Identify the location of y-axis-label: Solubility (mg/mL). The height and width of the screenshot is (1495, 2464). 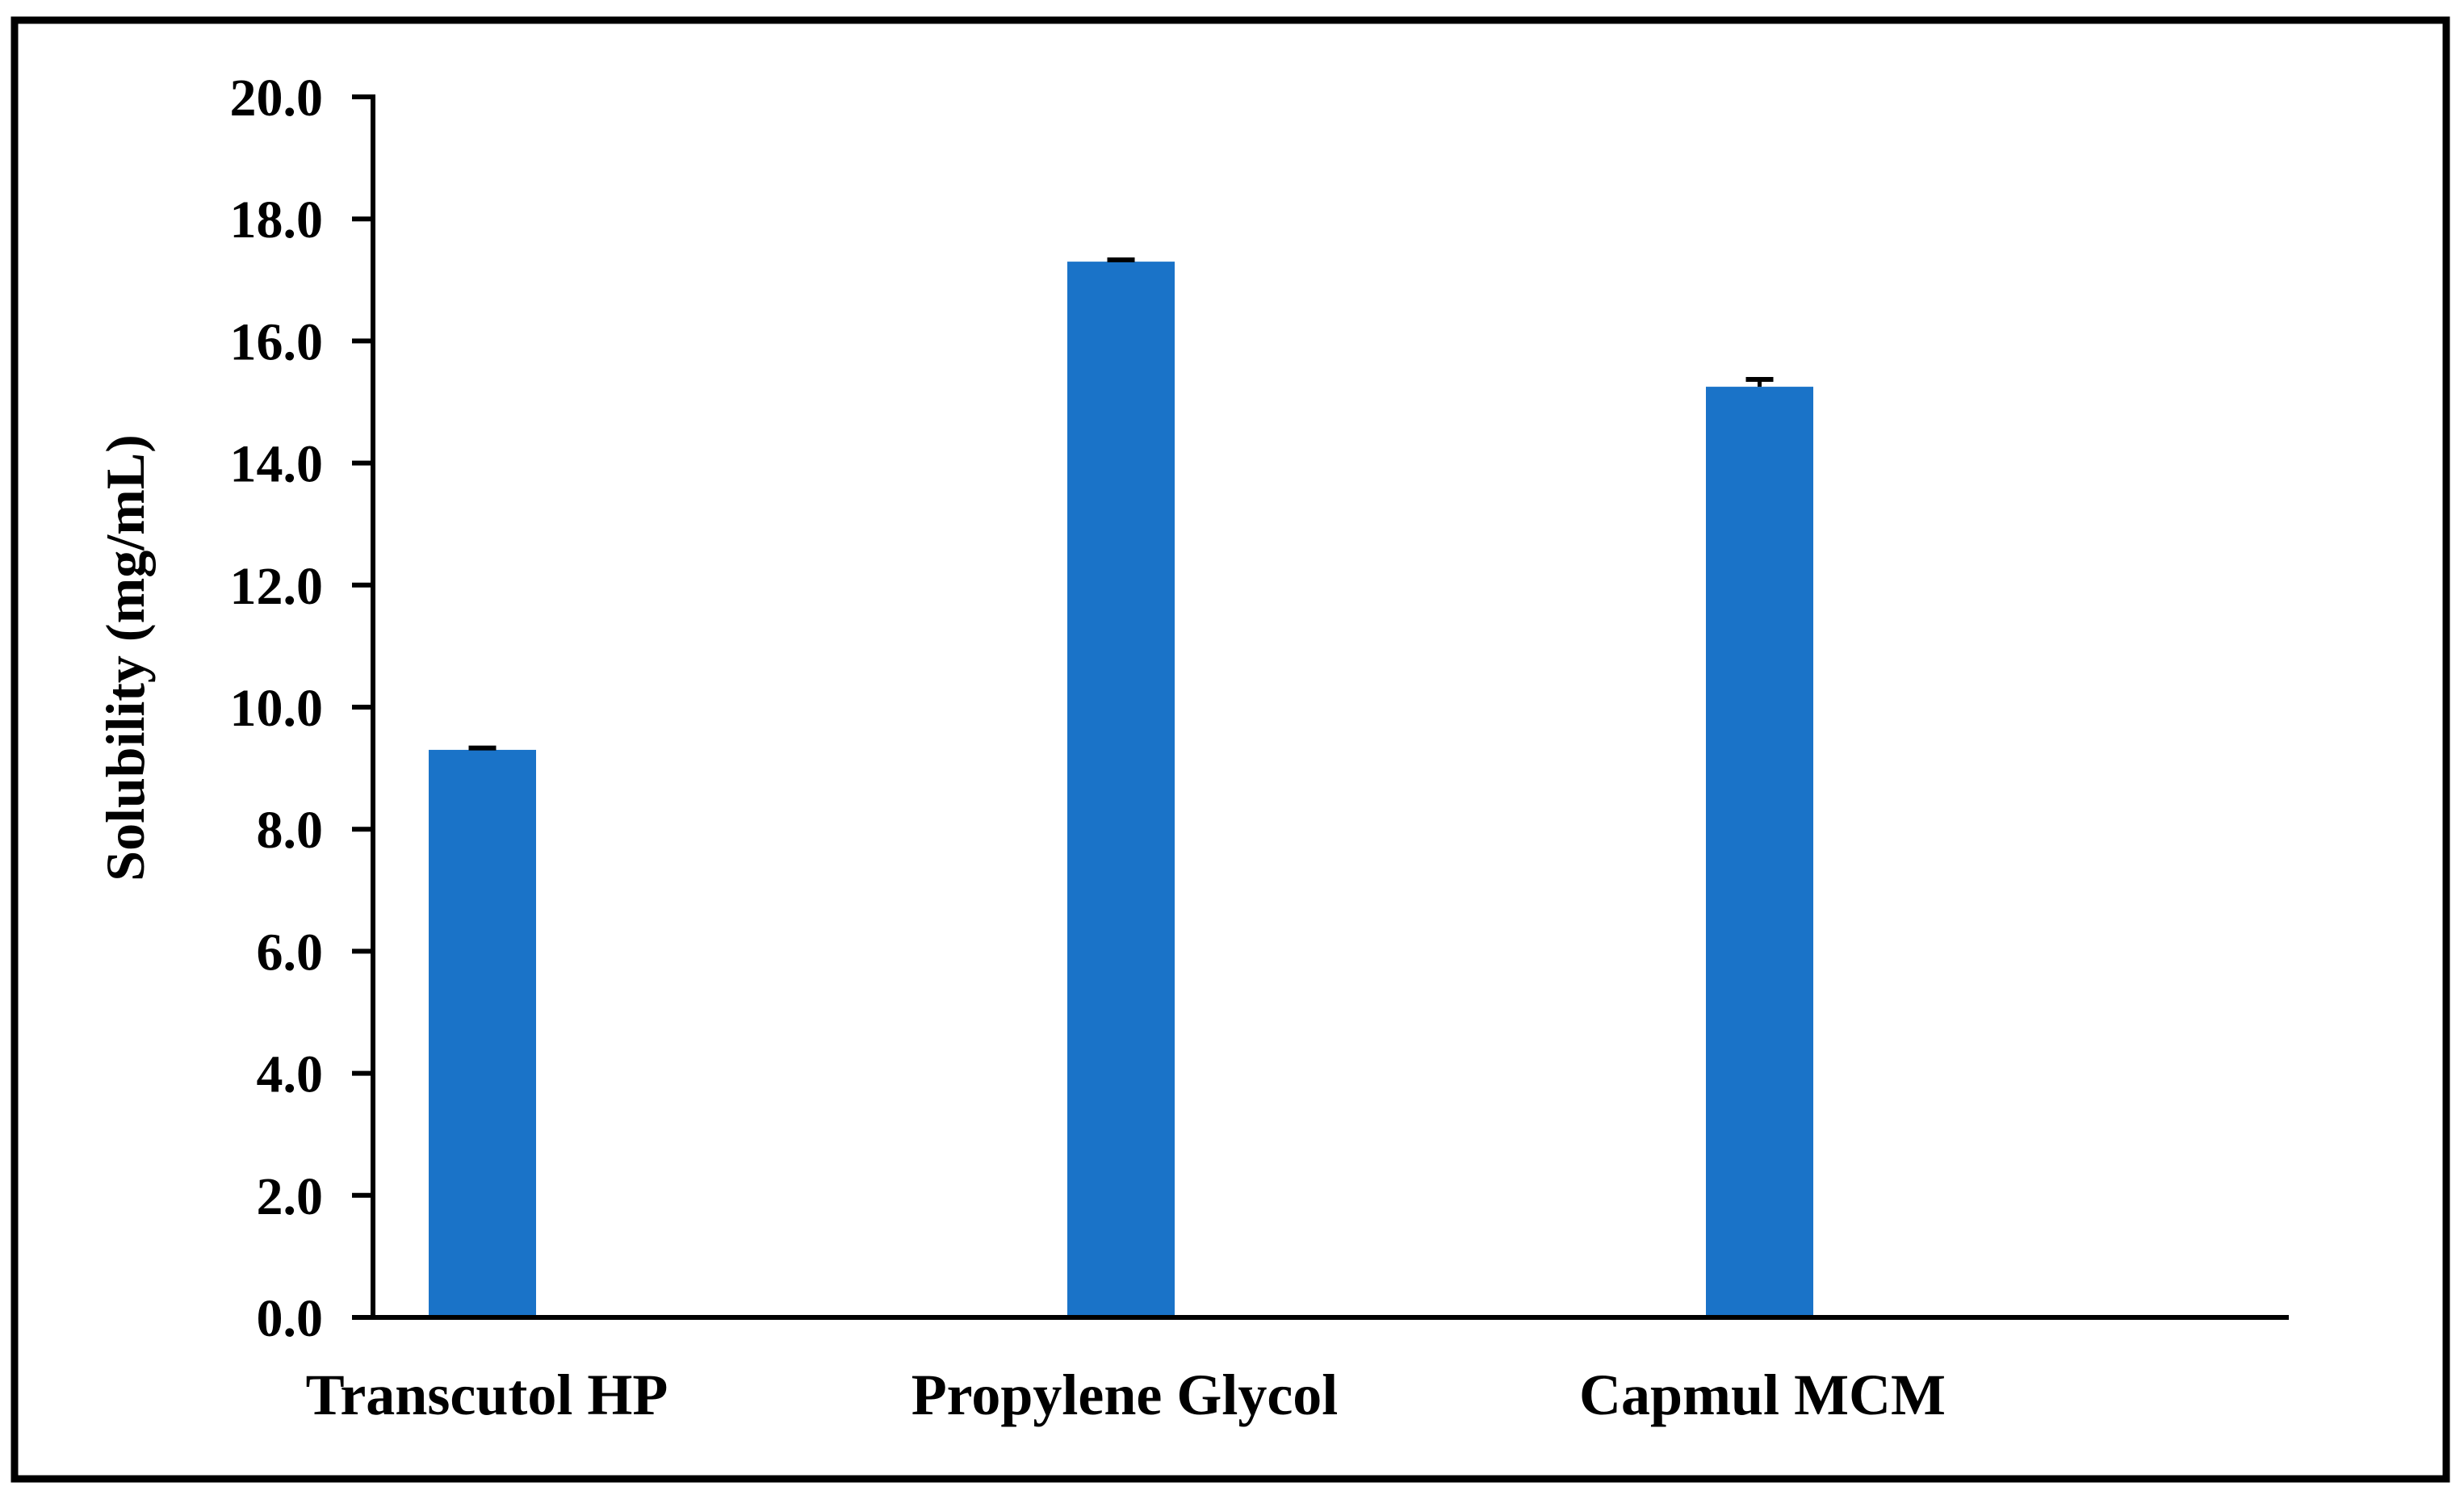
(125, 658).